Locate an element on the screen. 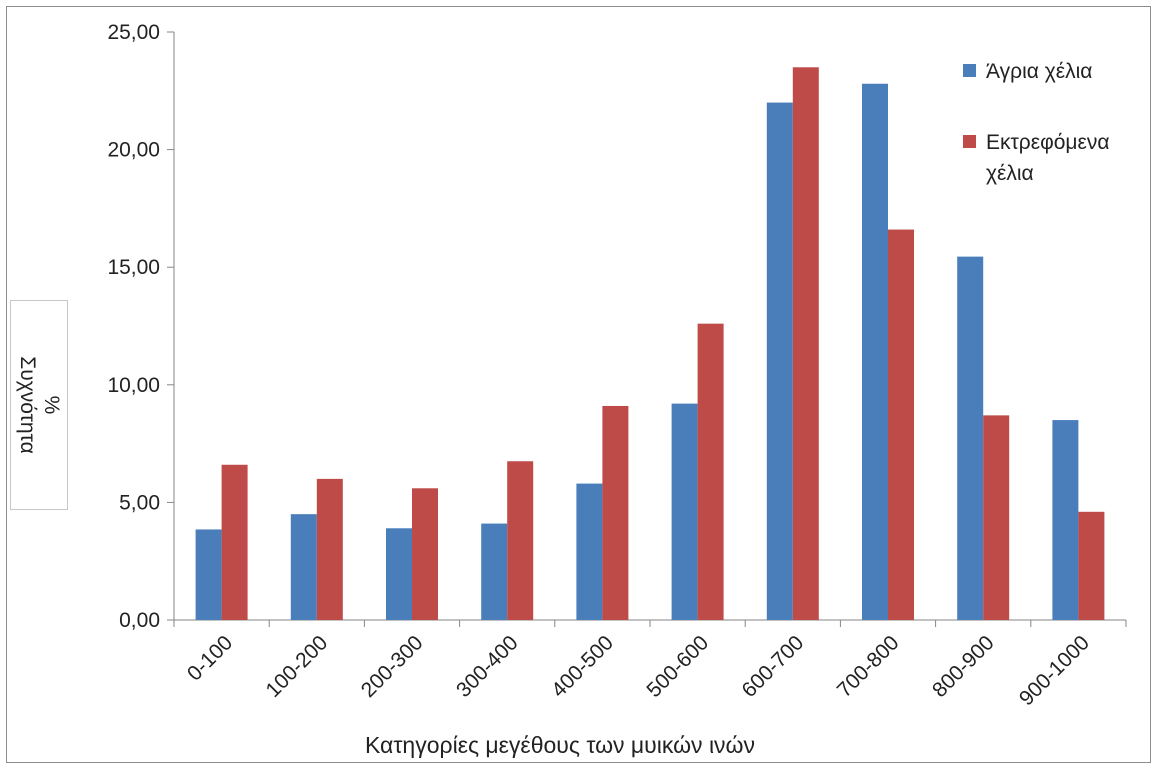  x-tick-label: 100-200 is located at coordinates (297, 666).